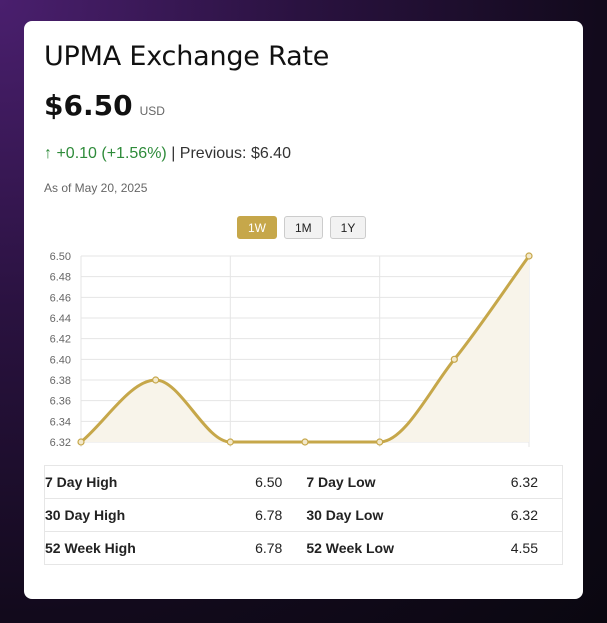 Image resolution: width=607 pixels, height=623 pixels. I want to click on y-tick-label: 6.44, so click(60, 319).